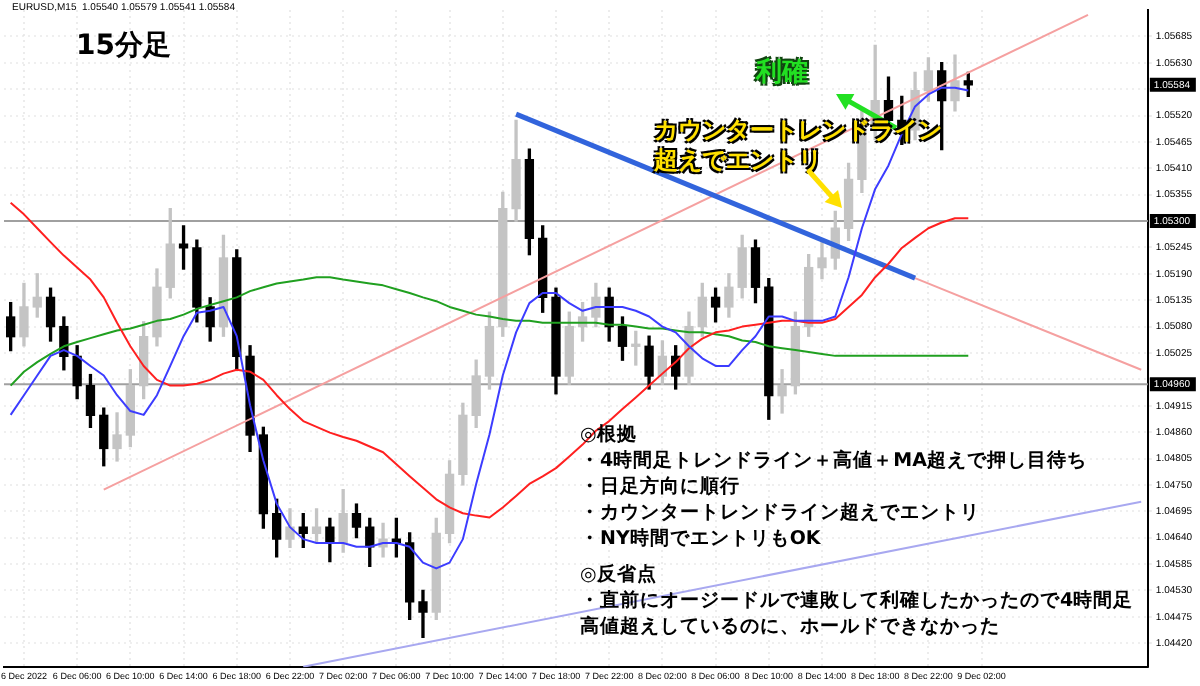  Describe the element at coordinates (661, 487) in the screenshot. I see `annotation: ・日足方向に順行` at that location.